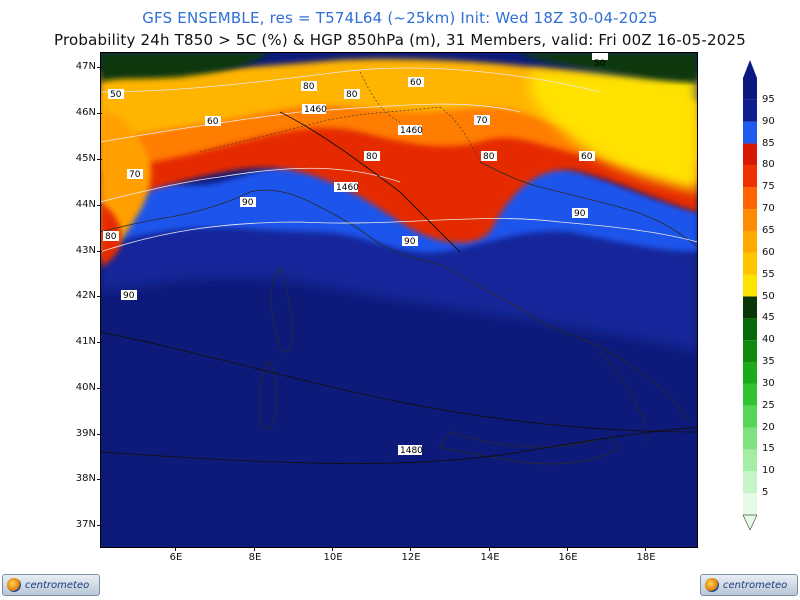 The height and width of the screenshot is (600, 800). What do you see at coordinates (768, 449) in the screenshot?
I see `colorbar-label: 15` at bounding box center [768, 449].